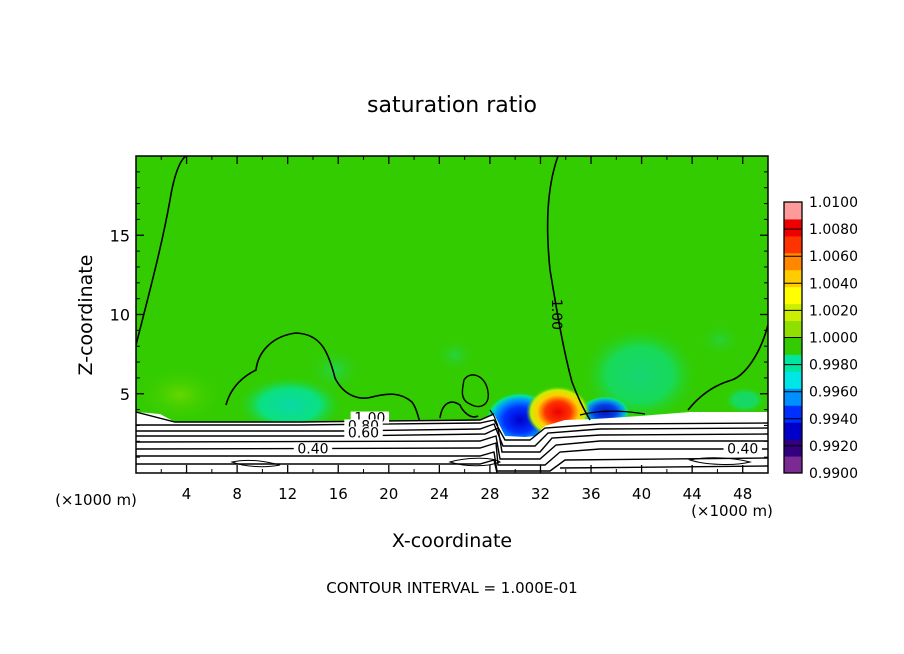 This screenshot has height=654, width=904. Describe the element at coordinates (451, 588) in the screenshot. I see `contour-interval-note: CONTOUR INTERVAL = 1.000E-01` at that location.